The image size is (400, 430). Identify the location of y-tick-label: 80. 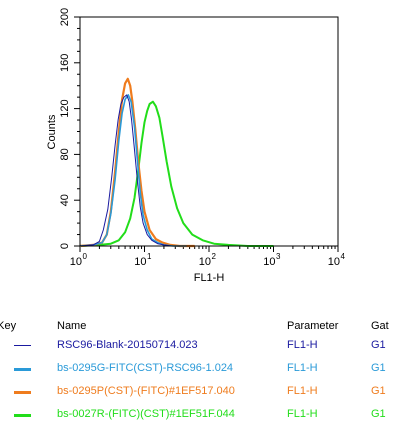
(65, 154).